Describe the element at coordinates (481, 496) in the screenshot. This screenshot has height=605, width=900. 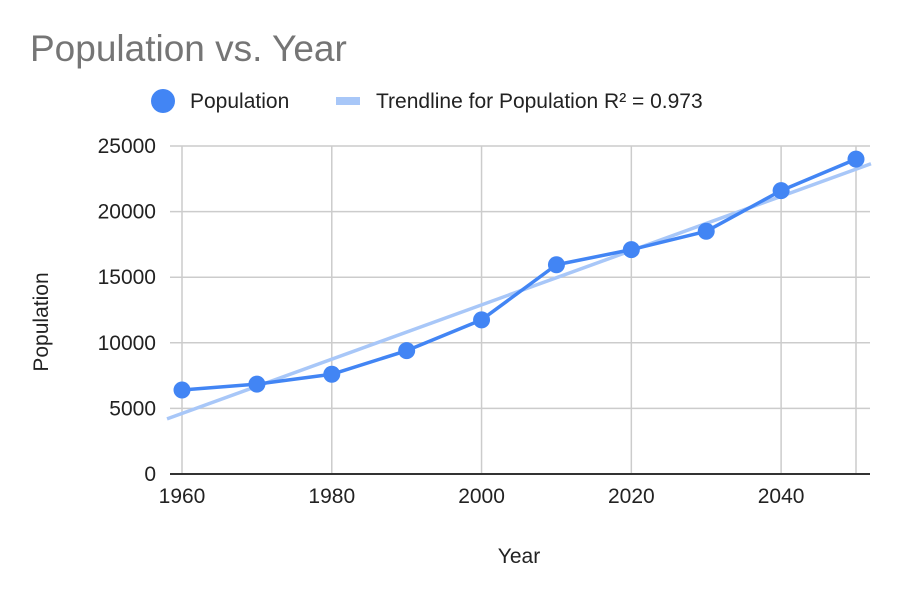
I see `x-tick-label: 2000` at that location.